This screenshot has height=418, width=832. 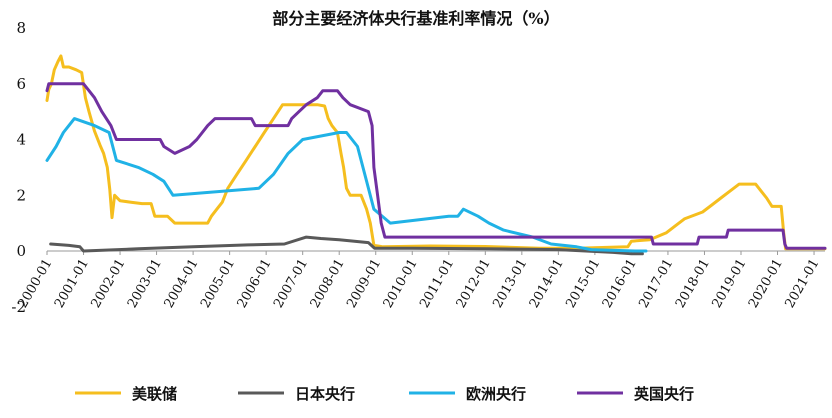 I want to click on legend-label: 英国央行, so click(x=664, y=394).